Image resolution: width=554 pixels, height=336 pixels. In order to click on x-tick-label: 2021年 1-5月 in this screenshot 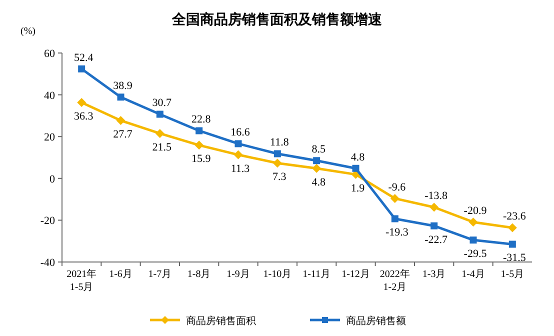, I will do `click(81, 280)`.